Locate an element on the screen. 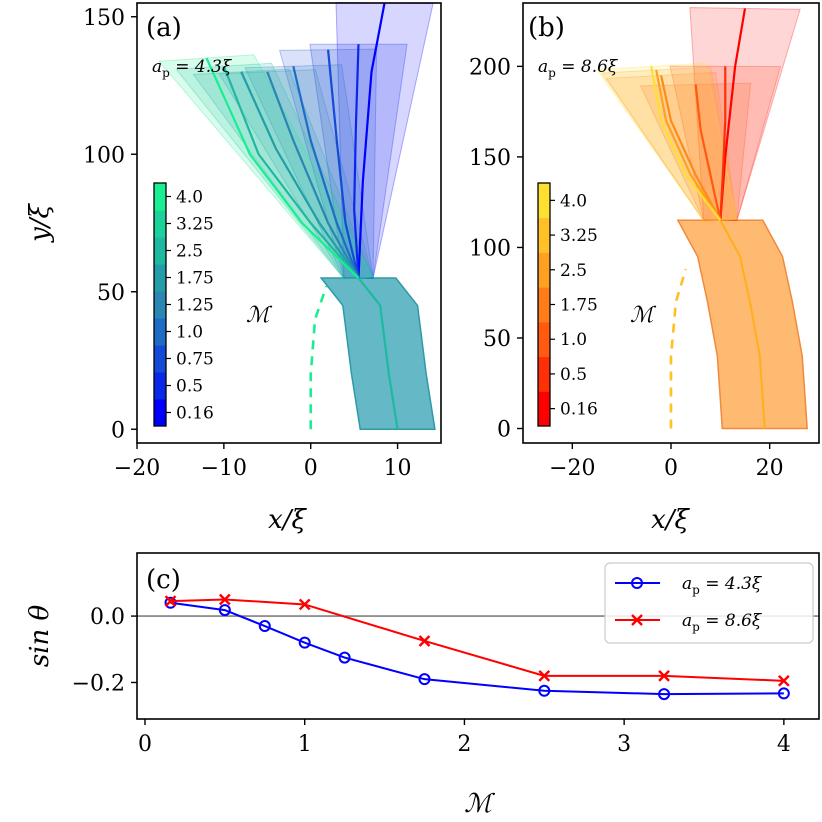 This screenshot has height=822, width=822. panel-c-xtick-label: 4 is located at coordinates (784, 744).